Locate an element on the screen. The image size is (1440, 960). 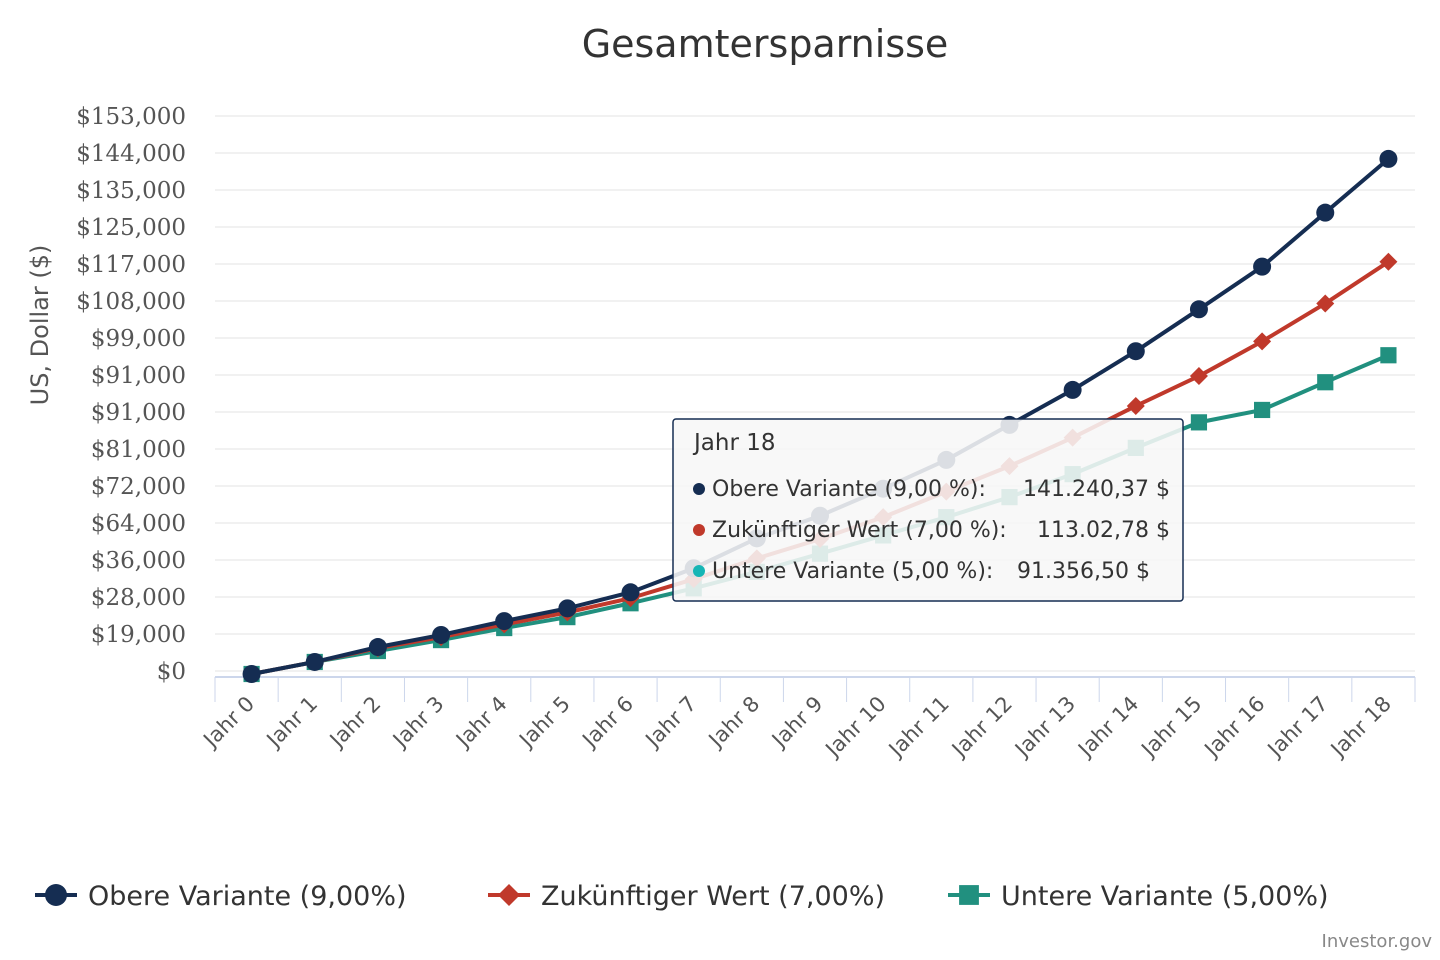
legend-label: Obere Variante (9,00%) is located at coordinates (247, 896).